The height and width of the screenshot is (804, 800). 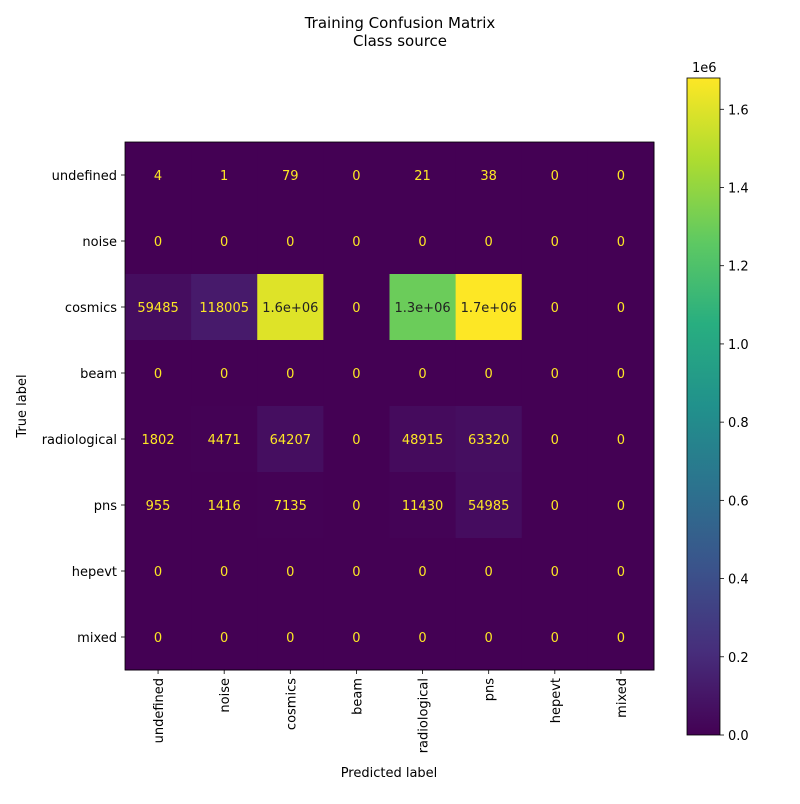 I want to click on cell-value-label: 64207, so click(x=290, y=440).